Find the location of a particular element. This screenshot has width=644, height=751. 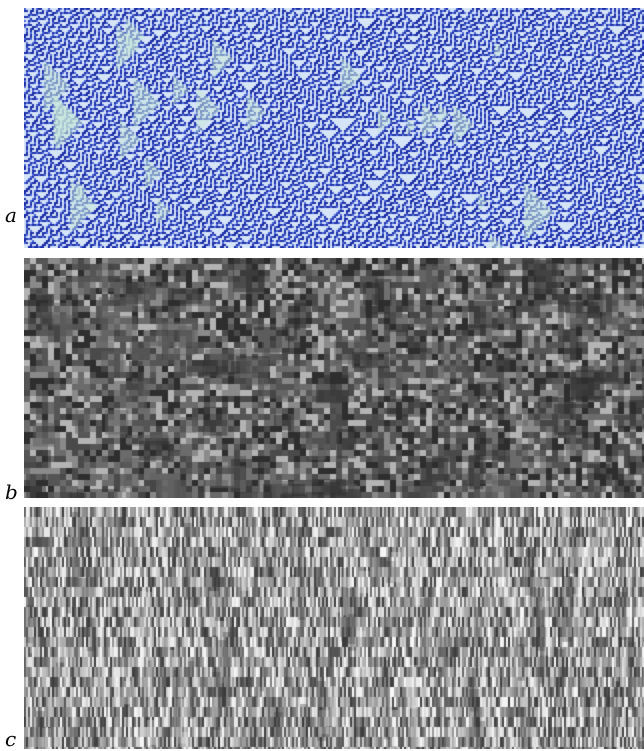

panel-b-label: b is located at coordinates (11, 492).